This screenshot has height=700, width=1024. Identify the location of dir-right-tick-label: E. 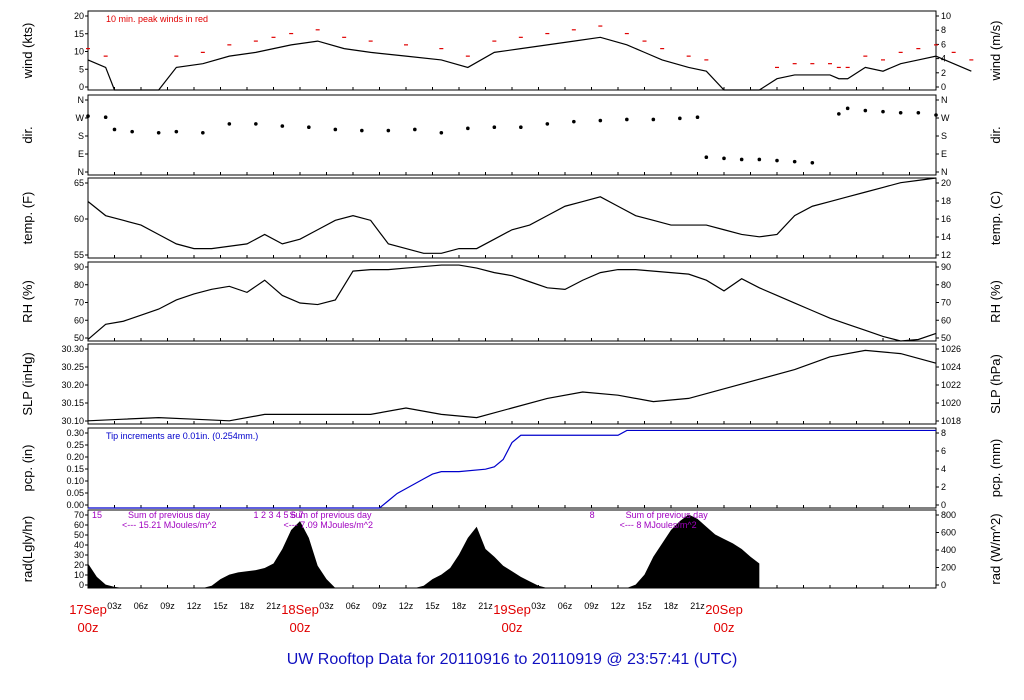
(944, 154).